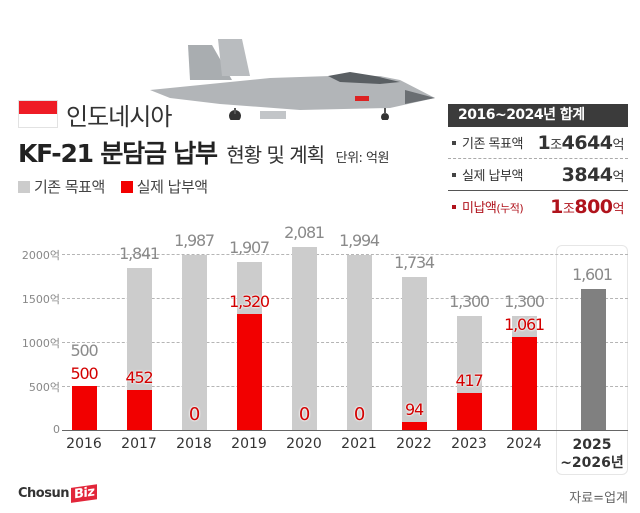 This screenshot has height=513, width=640. Describe the element at coordinates (194, 444) in the screenshot. I see `x-tick-label: 2018` at that location.